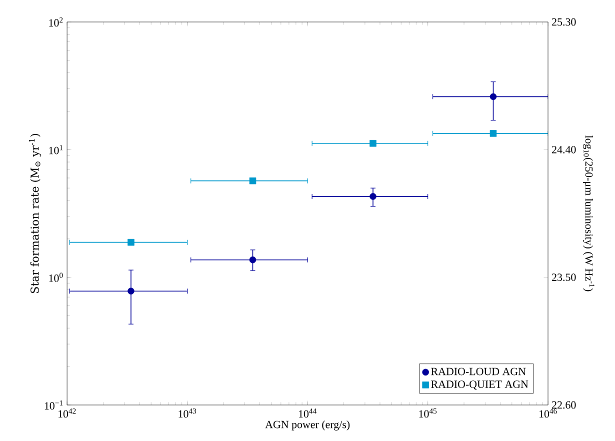 Image resolution: width=615 pixels, height=441 pixels. What do you see at coordinates (56, 22) in the screenshot?
I see `y-tick-label: 10$^{2}$` at bounding box center [56, 22].